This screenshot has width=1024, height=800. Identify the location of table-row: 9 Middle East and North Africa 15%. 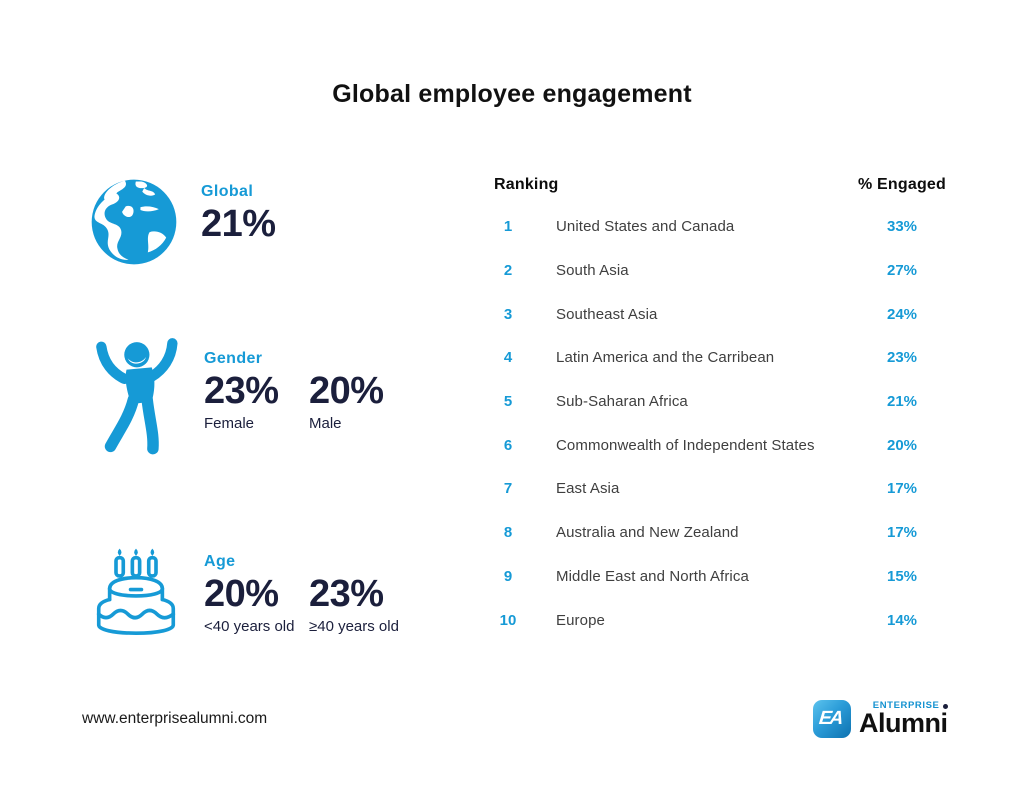
(720, 577).